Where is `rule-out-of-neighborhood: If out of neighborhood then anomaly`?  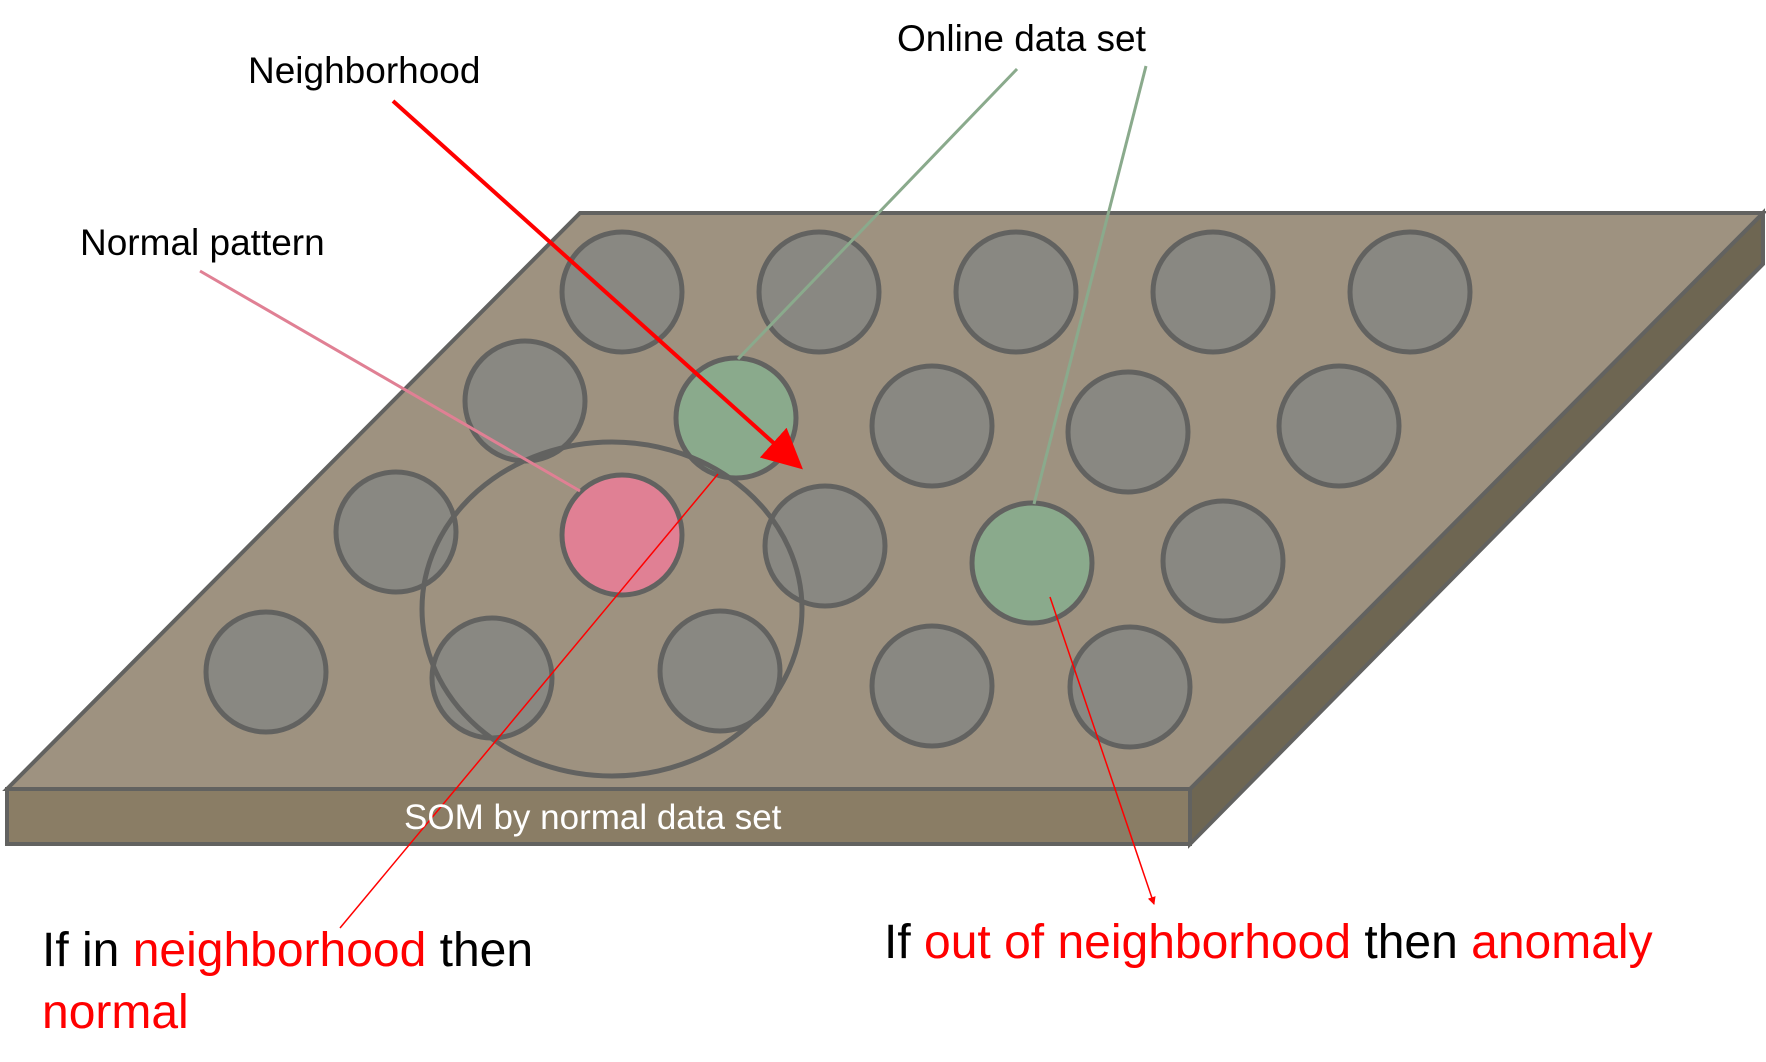
rule-out-of-neighborhood: If out of neighborhood then anomaly is located at coordinates (1268, 943).